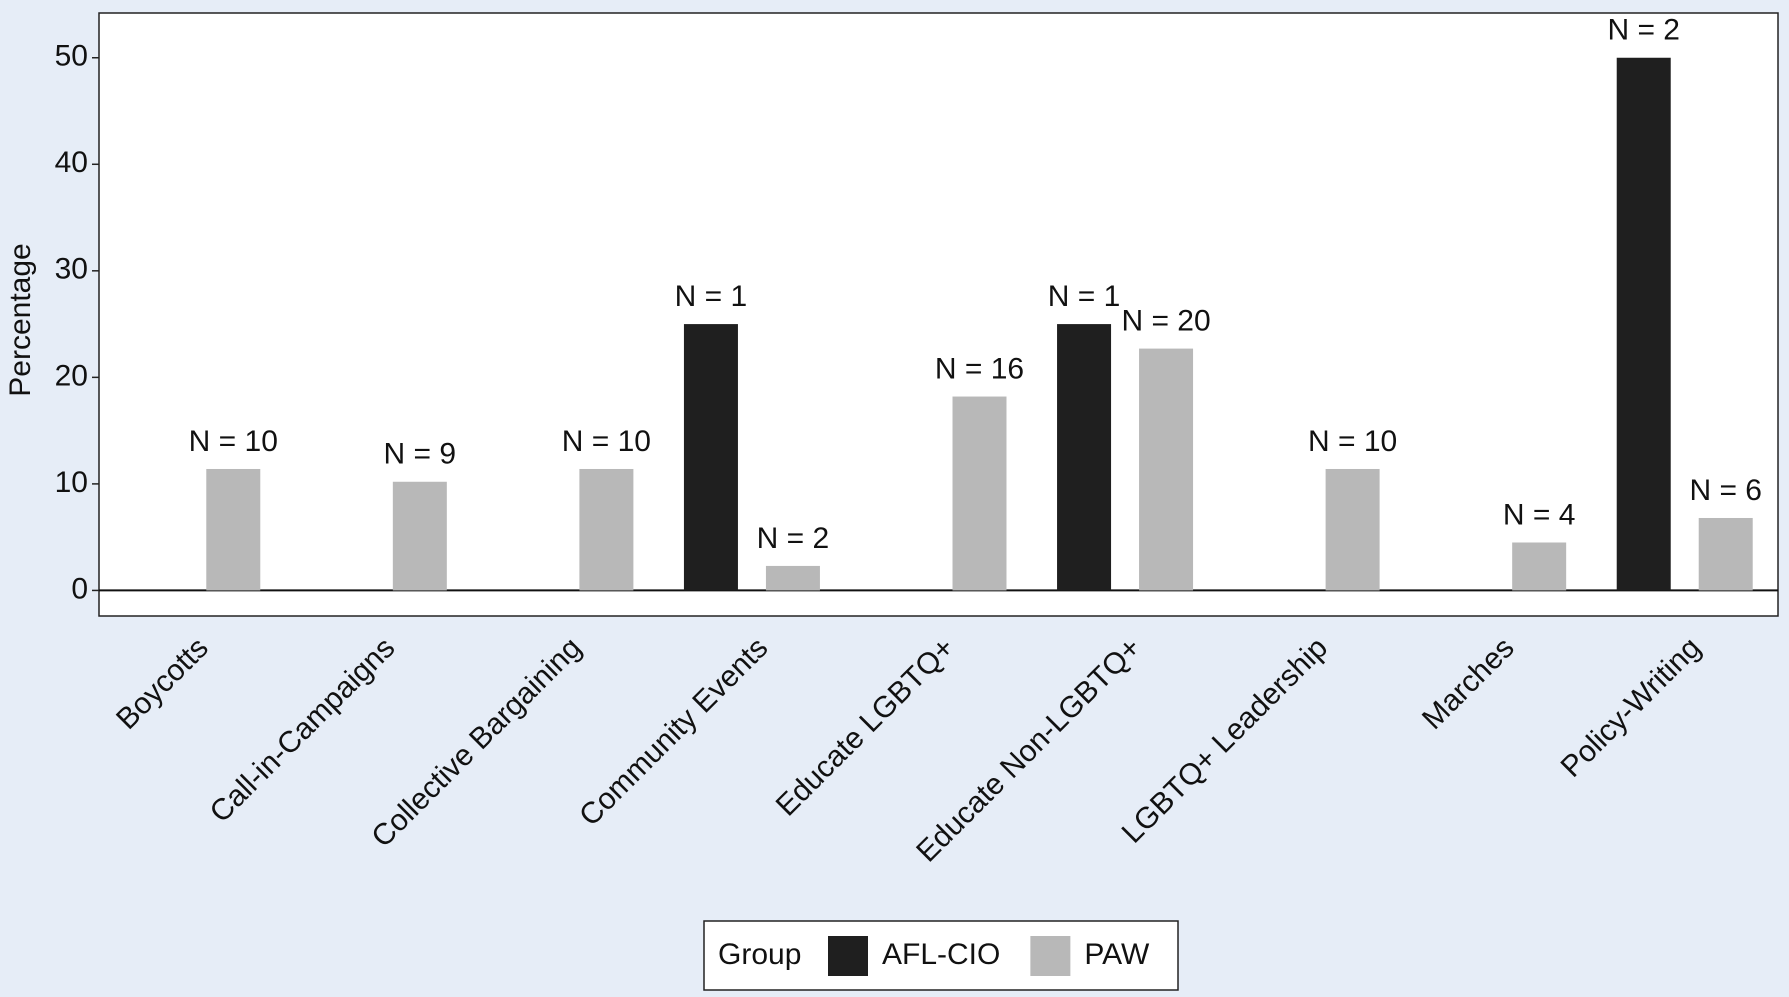 Image resolution: width=1789 pixels, height=997 pixels. I want to click on y-tick-label: 0, so click(79, 588).